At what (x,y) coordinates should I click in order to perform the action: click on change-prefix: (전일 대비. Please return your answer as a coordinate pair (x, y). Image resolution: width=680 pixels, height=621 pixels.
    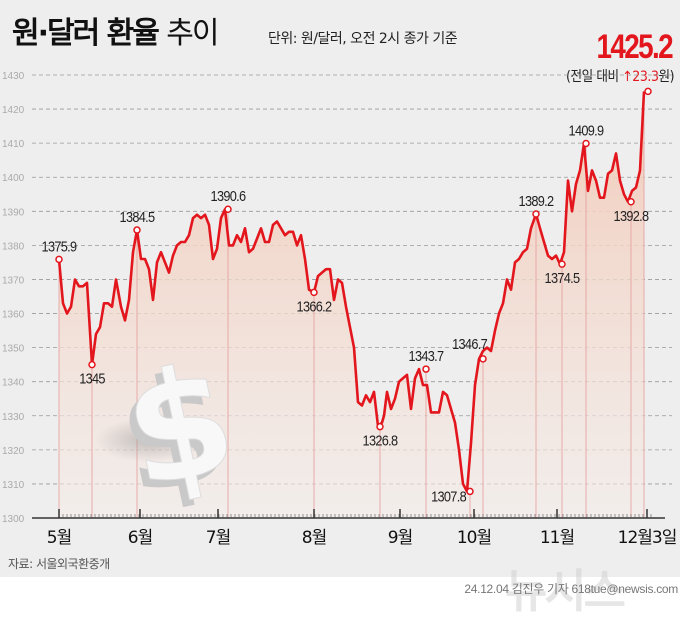
    Looking at the image, I should click on (594, 77).